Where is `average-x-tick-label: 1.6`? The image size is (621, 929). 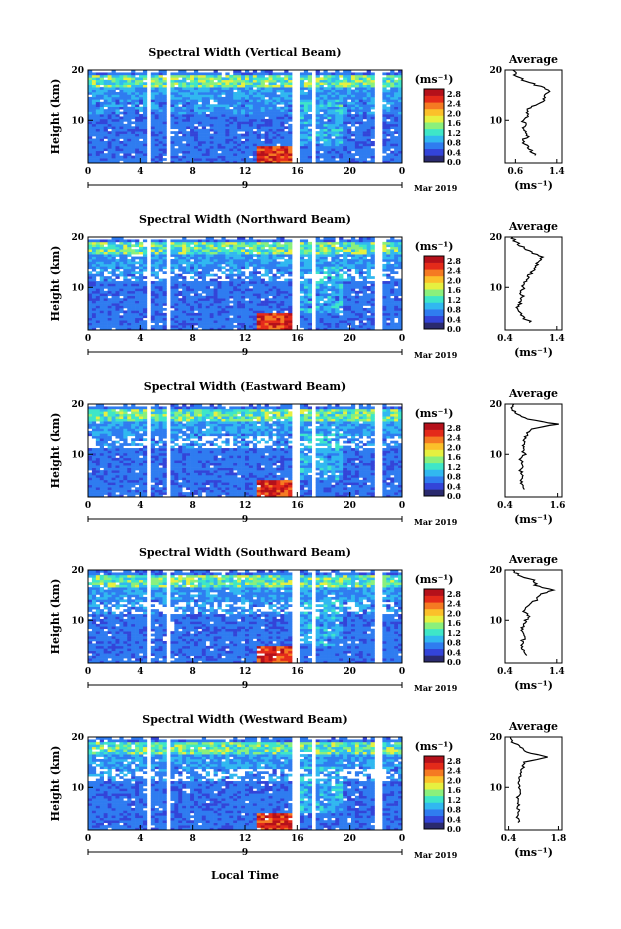 average-x-tick-label: 1.6 is located at coordinates (558, 506).